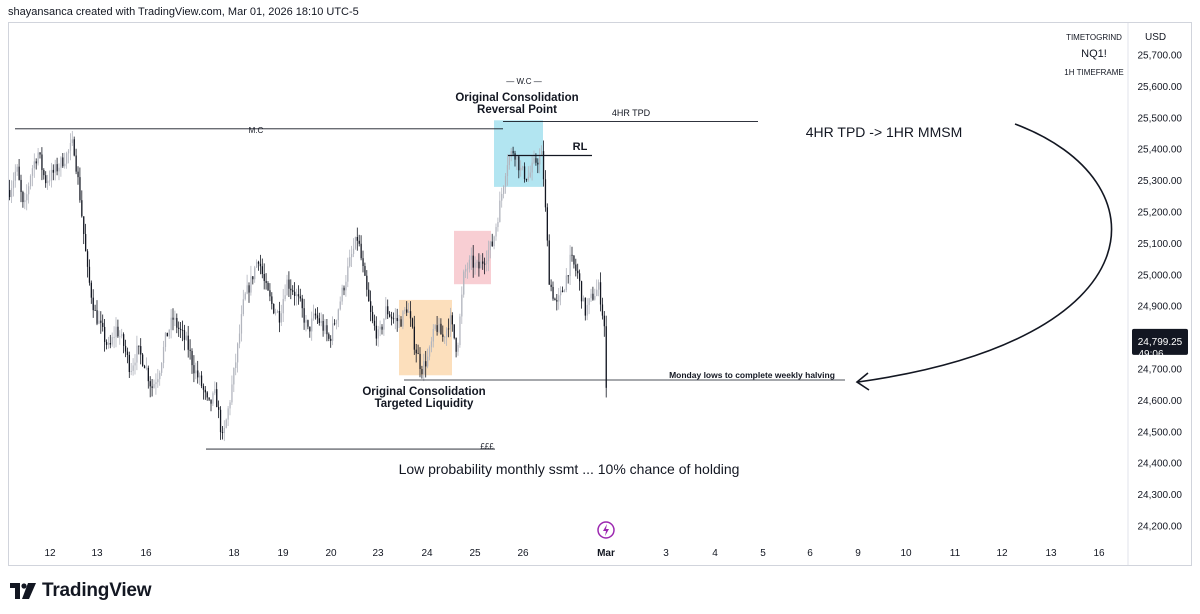  What do you see at coordinates (81, 591) in the screenshot?
I see `tradingview-logo: TradingView` at bounding box center [81, 591].